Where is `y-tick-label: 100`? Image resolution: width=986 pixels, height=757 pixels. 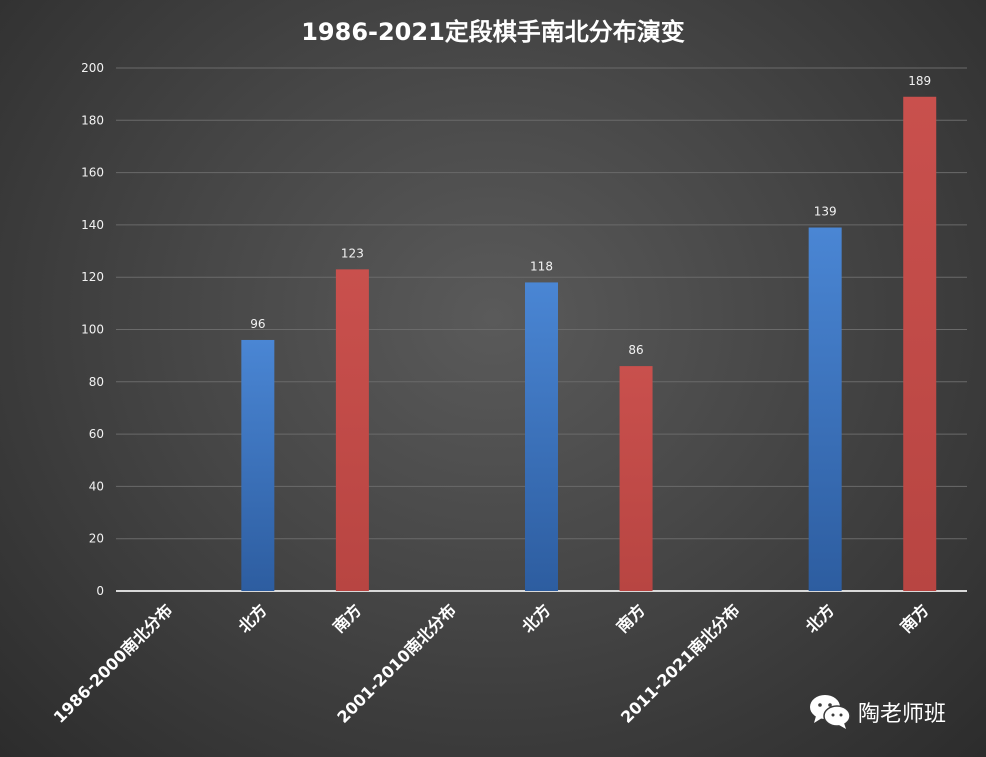 y-tick-label: 100 is located at coordinates (92, 330).